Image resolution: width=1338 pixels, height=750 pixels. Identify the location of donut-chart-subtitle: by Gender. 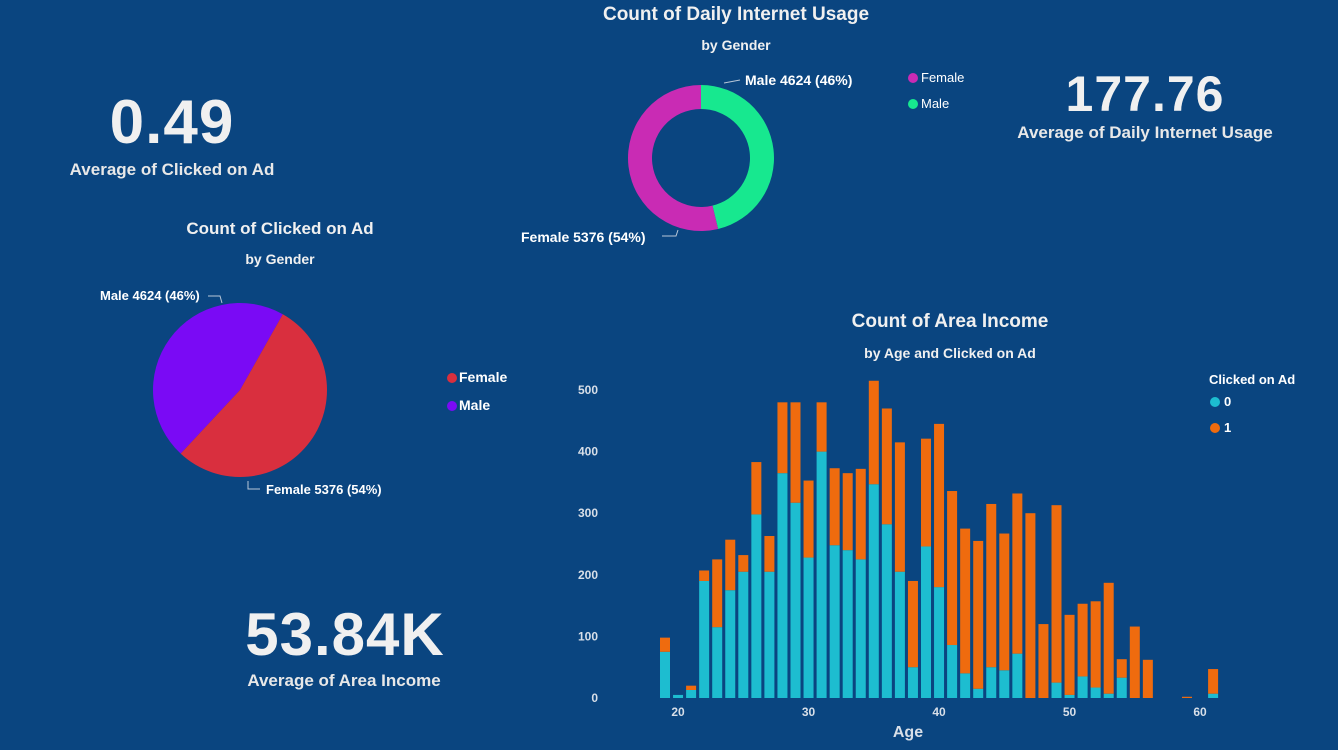
(736, 45).